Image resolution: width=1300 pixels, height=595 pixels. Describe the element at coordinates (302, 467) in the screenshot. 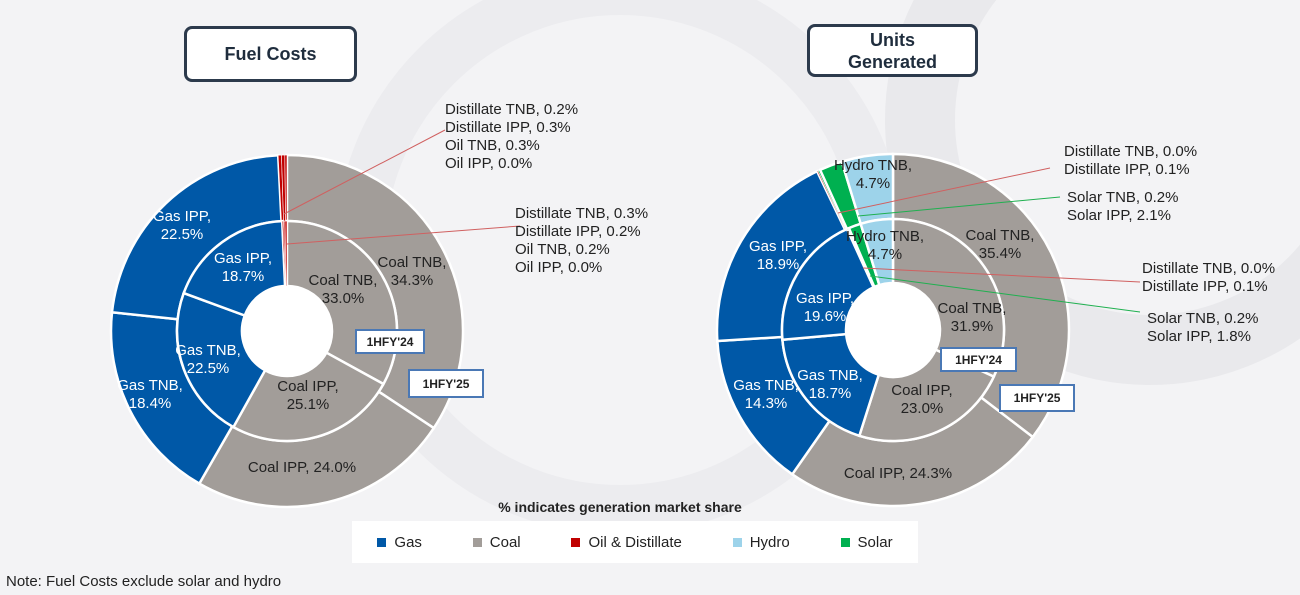

I see `slice-label: Coal IPP, 24.0%` at that location.